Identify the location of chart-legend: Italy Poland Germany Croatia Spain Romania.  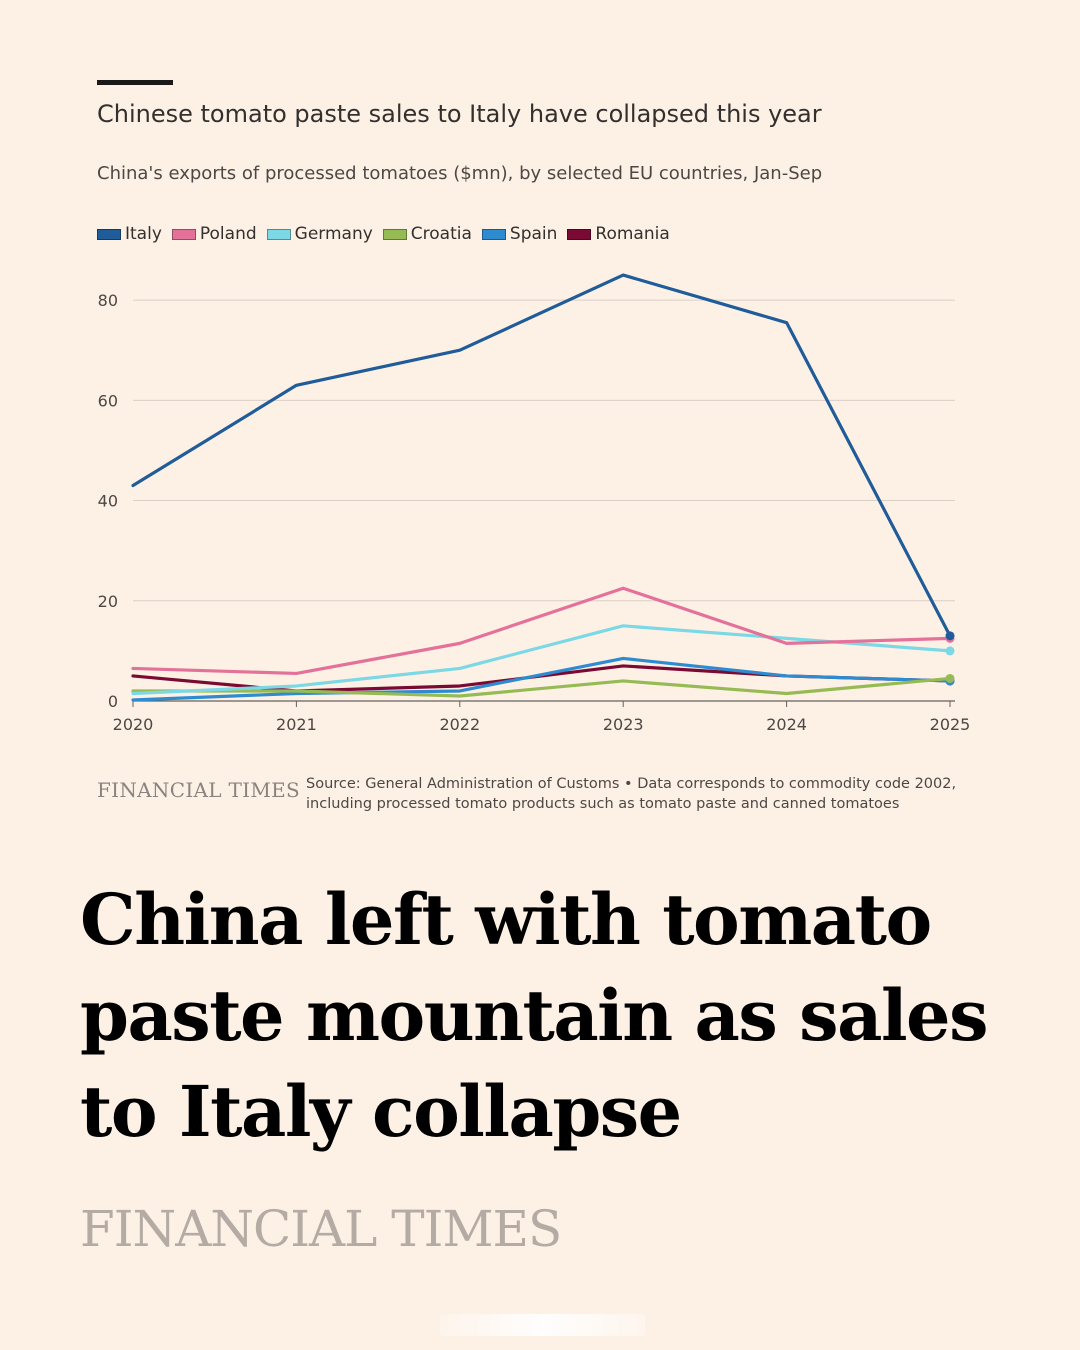
(383, 234).